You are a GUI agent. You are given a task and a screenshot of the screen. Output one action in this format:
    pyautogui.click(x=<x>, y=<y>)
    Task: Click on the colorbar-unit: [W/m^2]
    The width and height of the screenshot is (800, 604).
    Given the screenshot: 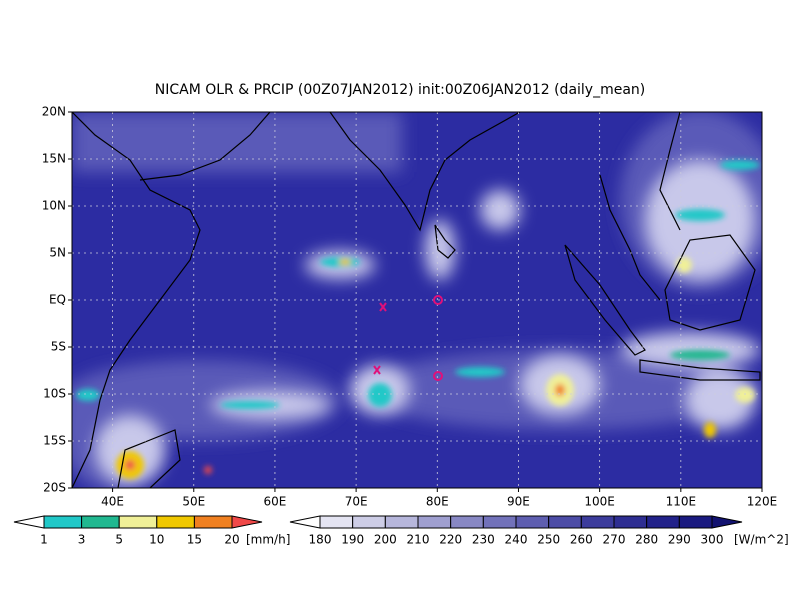 What is the action you would take?
    pyautogui.click(x=761, y=540)
    